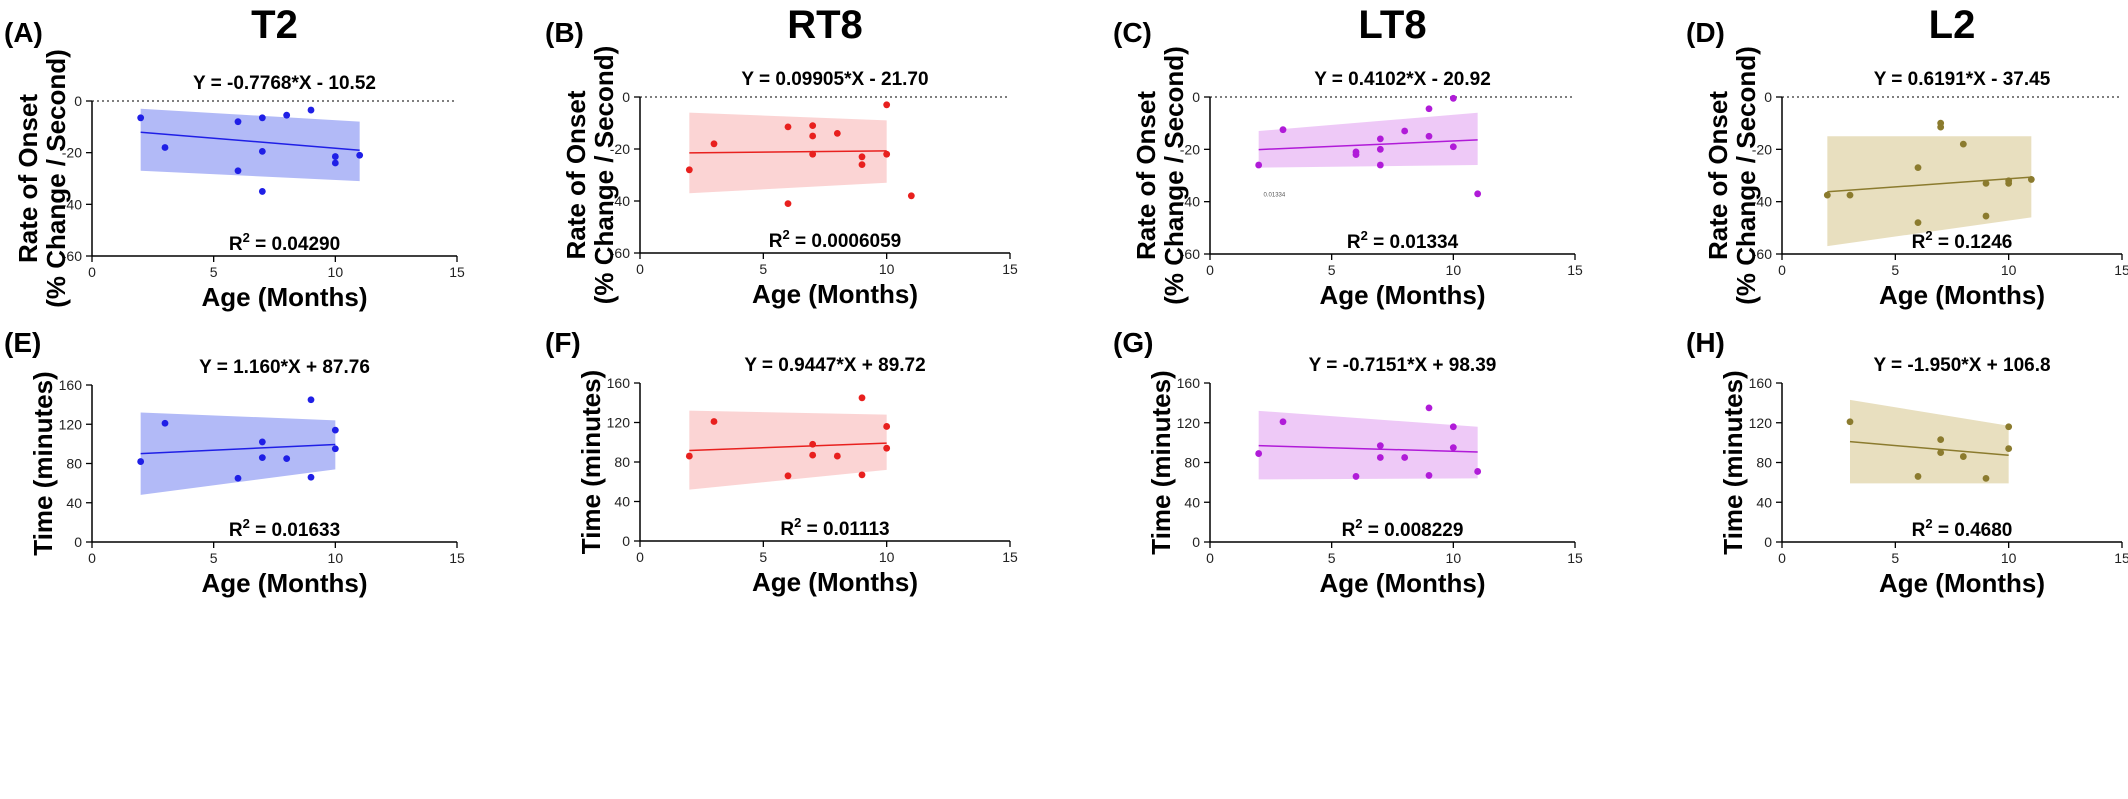 The height and width of the screenshot is (799, 2128). I want to click on regression-equation: Y = 0.6191*X - 37.45, so click(1962, 79).